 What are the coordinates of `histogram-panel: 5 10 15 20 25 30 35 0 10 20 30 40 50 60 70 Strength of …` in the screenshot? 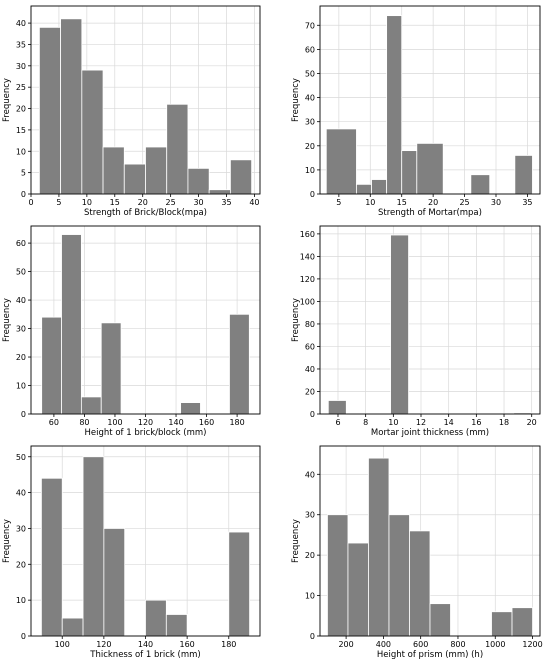 It's located at (416, 111).